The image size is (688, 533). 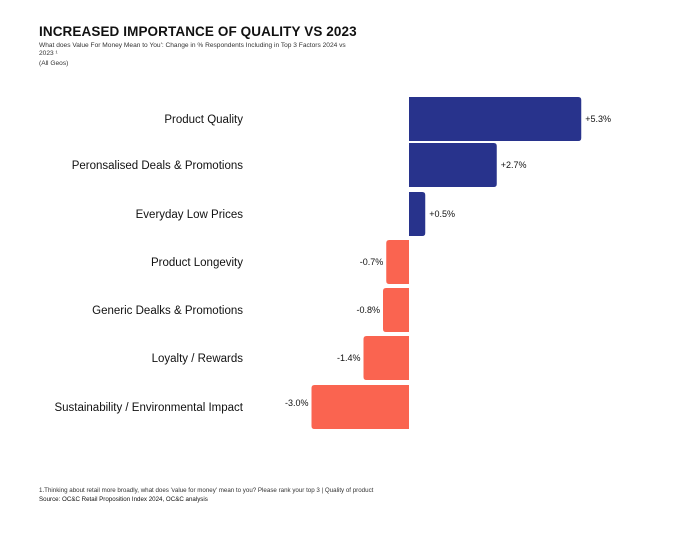 What do you see at coordinates (349, 358) in the screenshot?
I see `value-label-5: -1.4%` at bounding box center [349, 358].